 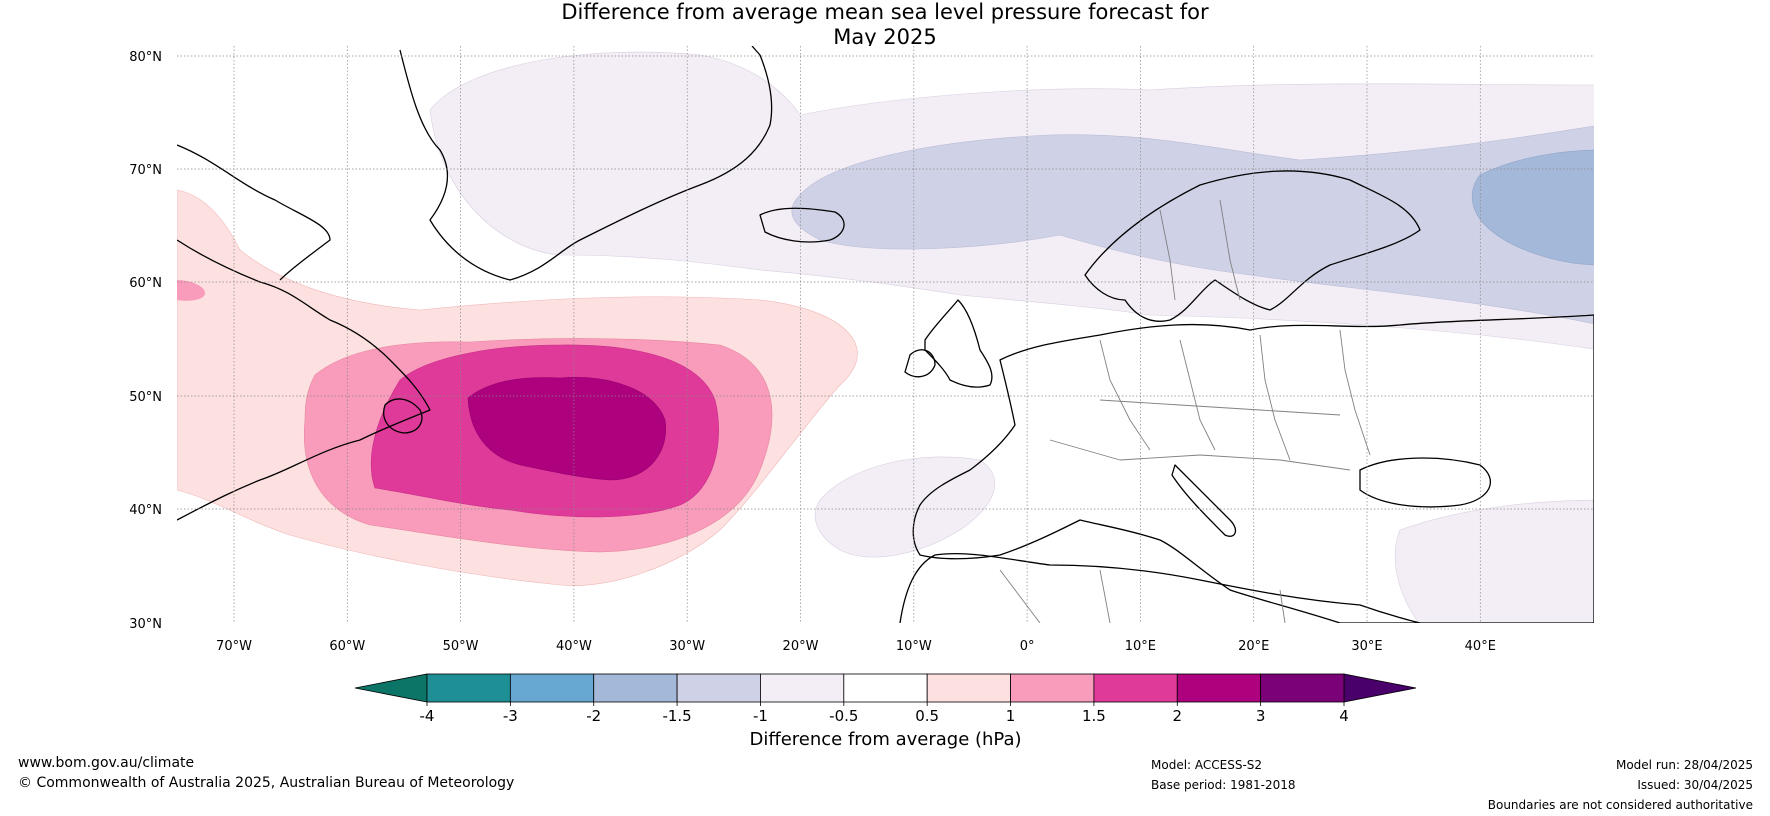 I want to click on newfoundland-coast, so click(x=403, y=416).